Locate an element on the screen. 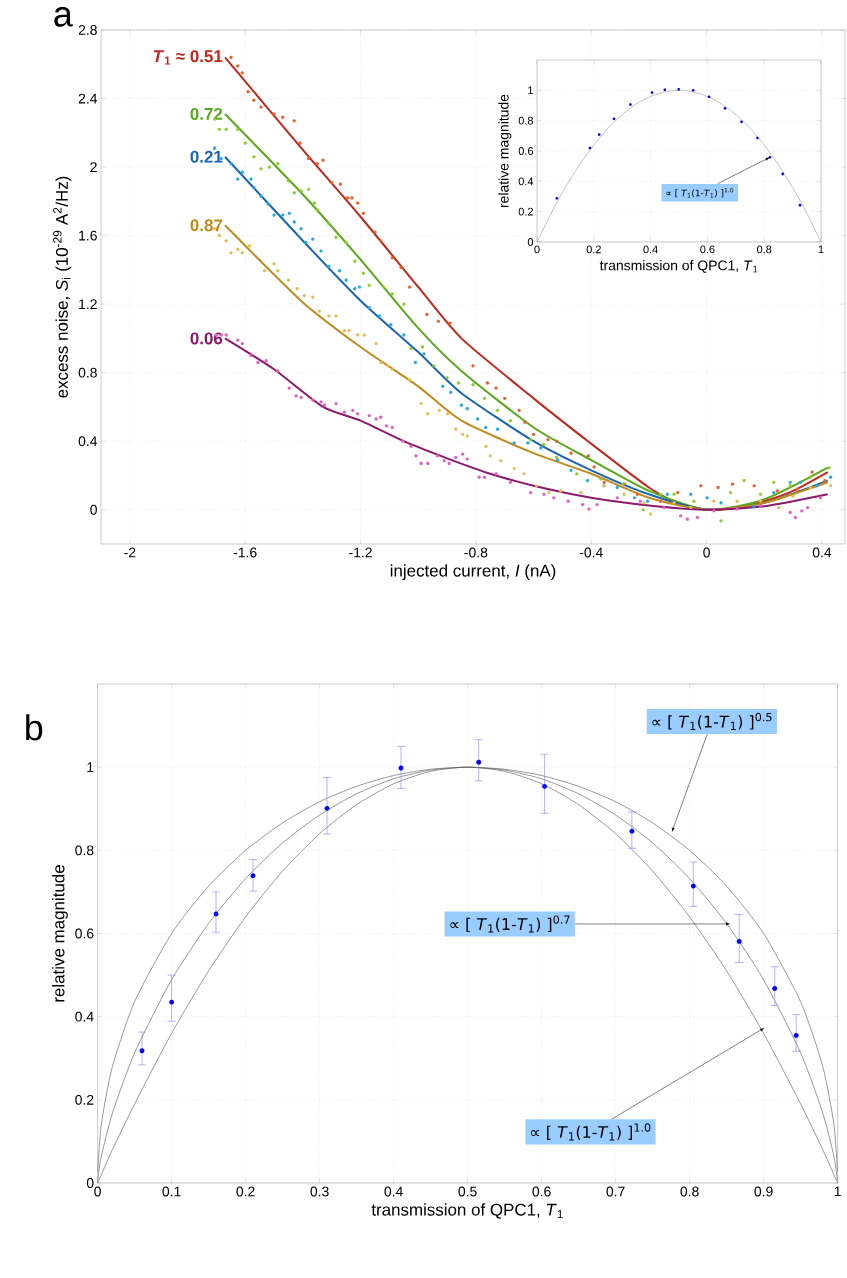 The image size is (847, 1278). annotation: ∝ [ T$_{1}$(1-T$_{1}$) ]$^{0.7}$ is located at coordinates (510, 924).